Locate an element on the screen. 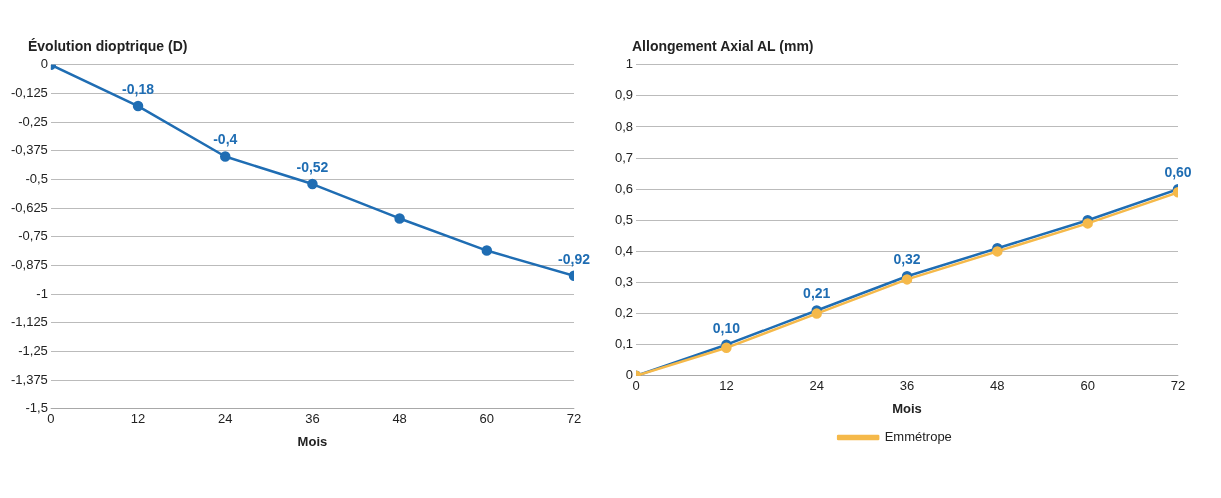  data-label: 0,10 is located at coordinates (726, 327).